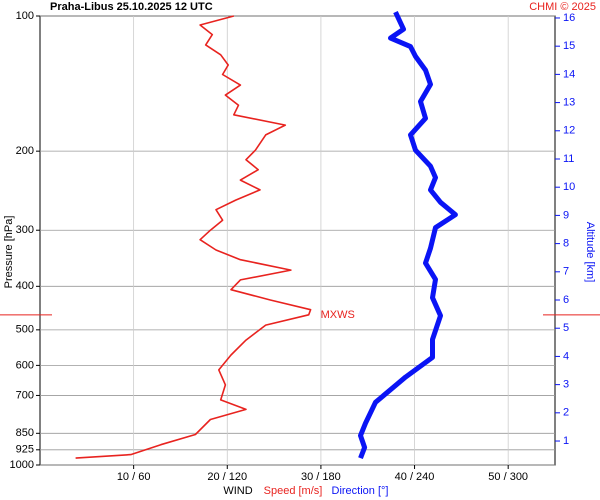 This screenshot has width=600, height=500. What do you see at coordinates (321, 477) in the screenshot?
I see `x-tick-label: 30 / 180` at bounding box center [321, 477].